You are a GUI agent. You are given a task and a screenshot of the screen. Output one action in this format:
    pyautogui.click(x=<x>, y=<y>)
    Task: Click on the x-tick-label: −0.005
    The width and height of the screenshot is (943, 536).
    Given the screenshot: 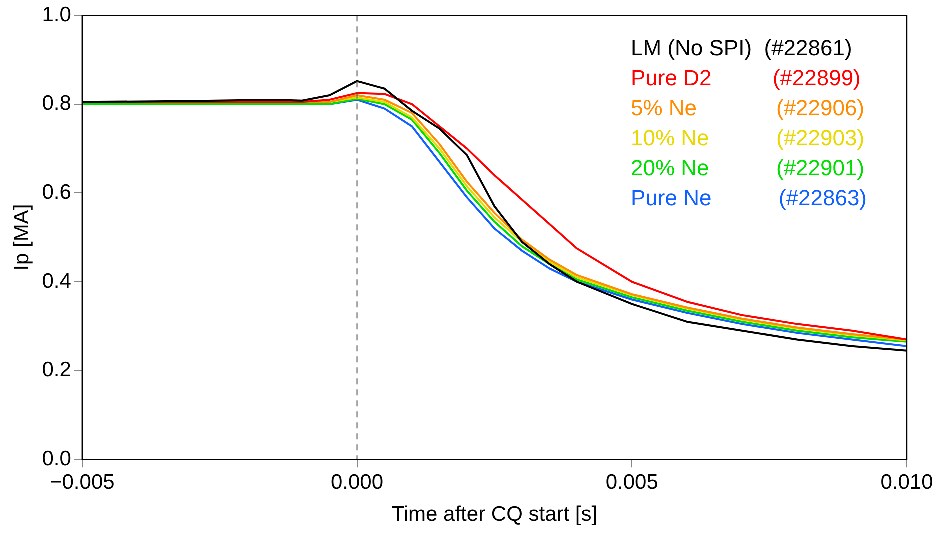 What is the action you would take?
    pyautogui.click(x=82, y=482)
    